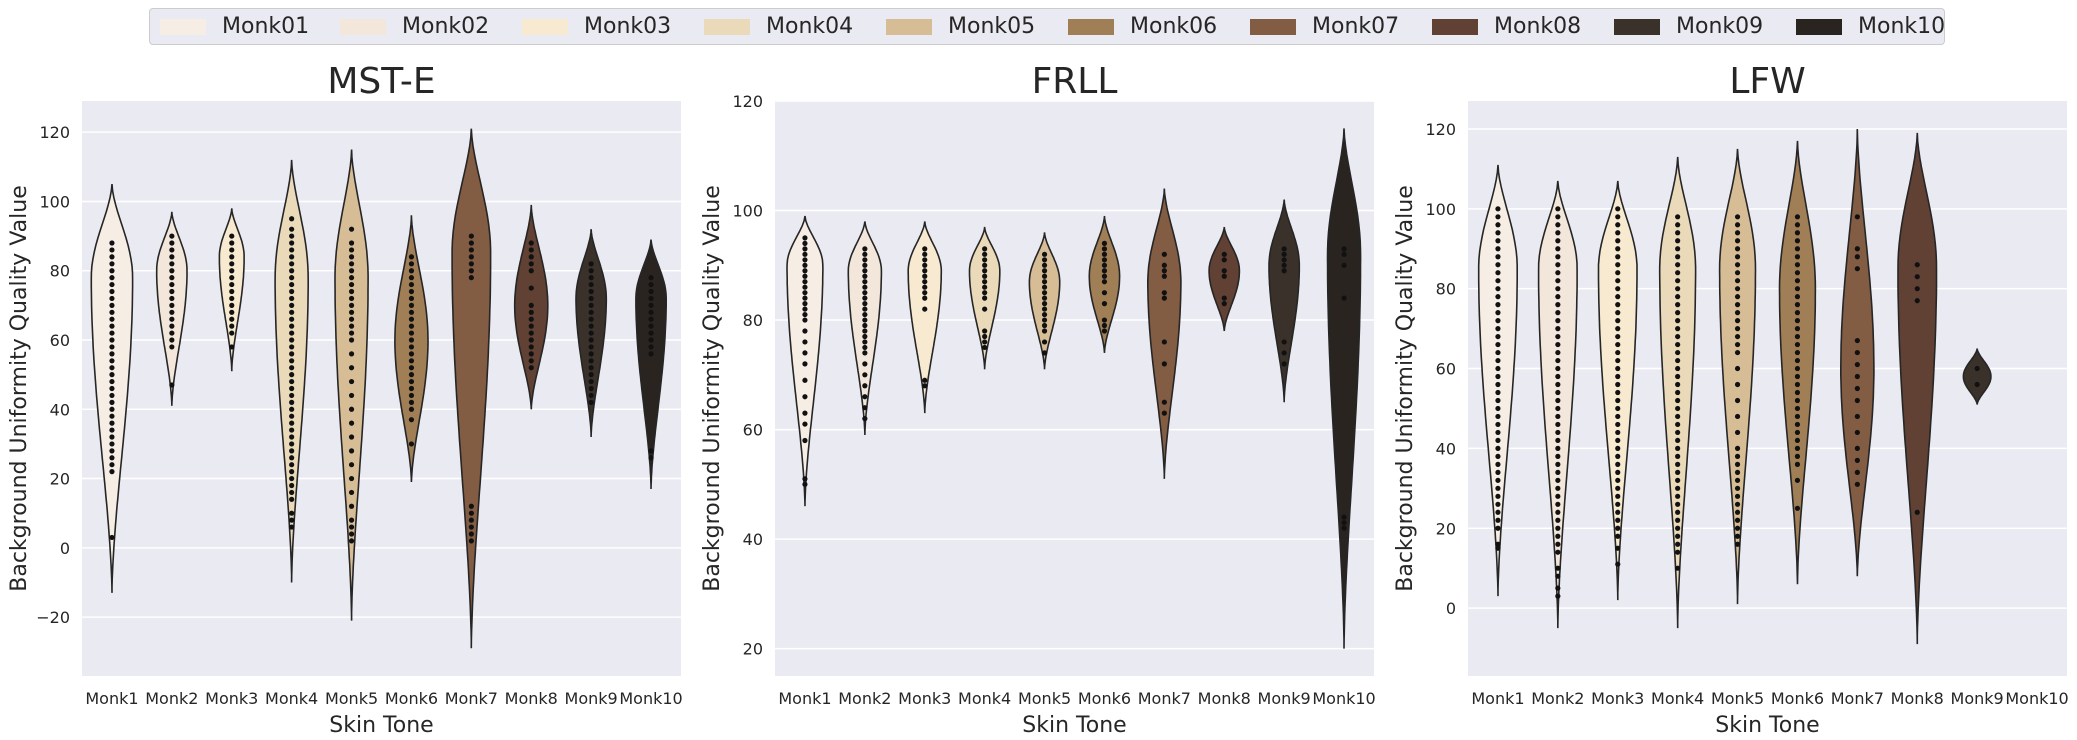 The width and height of the screenshot is (2077, 740). What do you see at coordinates (1767, 81) in the screenshot?
I see `chart-title: LFW` at bounding box center [1767, 81].